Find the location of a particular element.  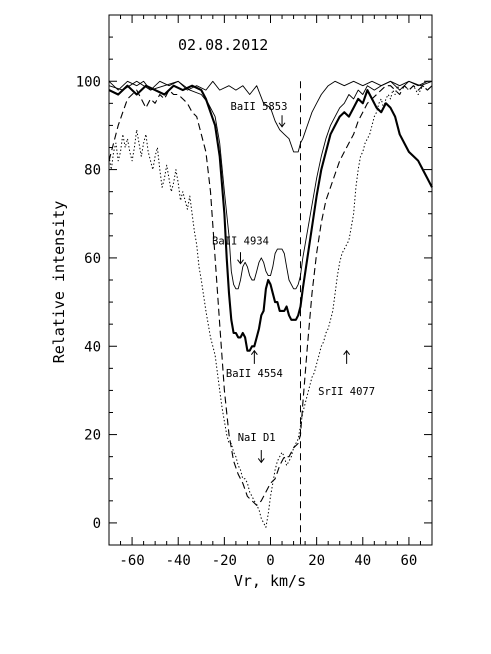

x-tick-label: -60 is located at coordinates (131, 561).